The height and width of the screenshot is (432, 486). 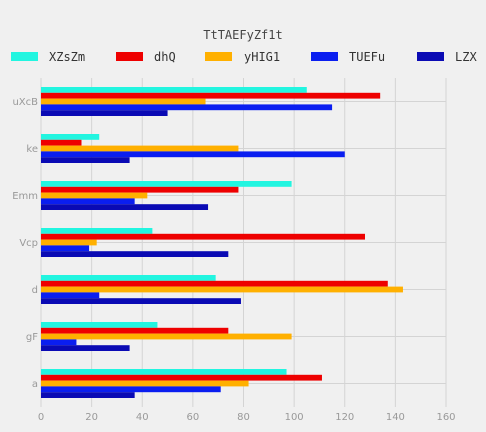 What do you see at coordinates (294, 417) in the screenshot?
I see `x-tick-label: 100` at bounding box center [294, 417].